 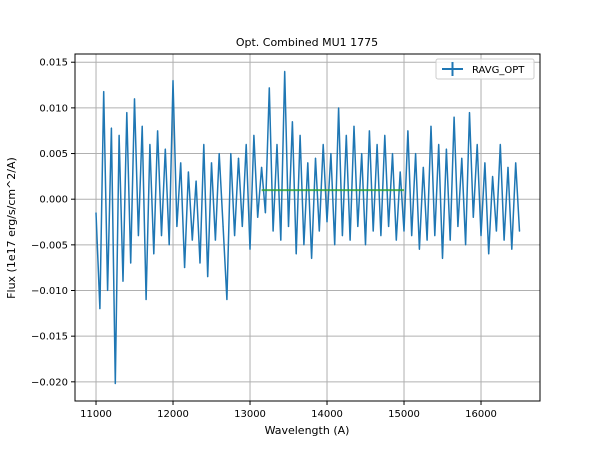 What do you see at coordinates (498, 70) in the screenshot?
I see `legend-label: RAVG_OPT` at bounding box center [498, 70].